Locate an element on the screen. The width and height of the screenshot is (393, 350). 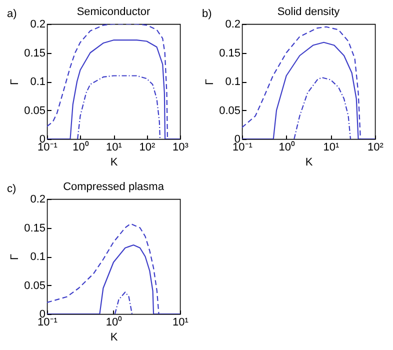
line-series is located at coordinates (123, 303).